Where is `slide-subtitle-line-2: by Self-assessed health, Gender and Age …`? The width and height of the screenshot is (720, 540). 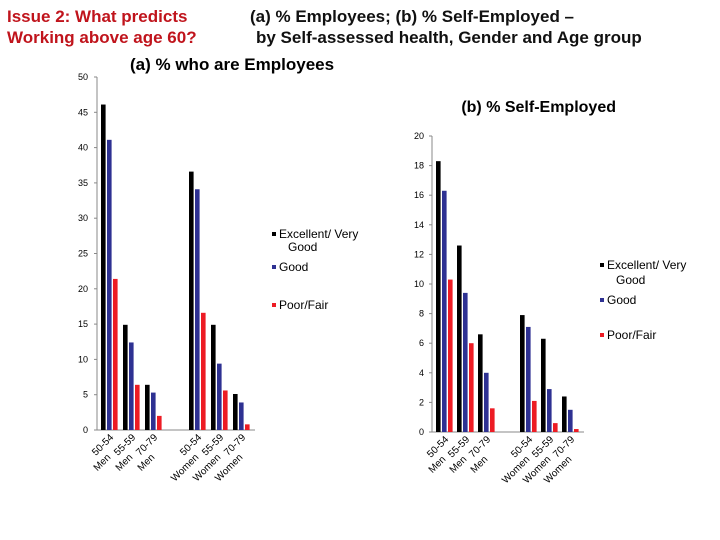 slide-subtitle-line-2: by Self-assessed health, Gender and Age … is located at coordinates (449, 37).